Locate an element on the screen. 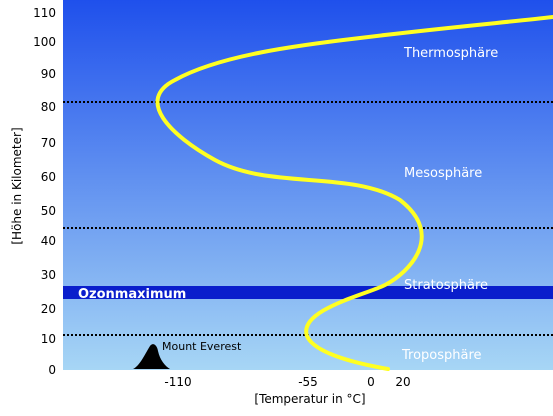 The image size is (553, 416). y-tick: 110 is located at coordinates (44, 13).